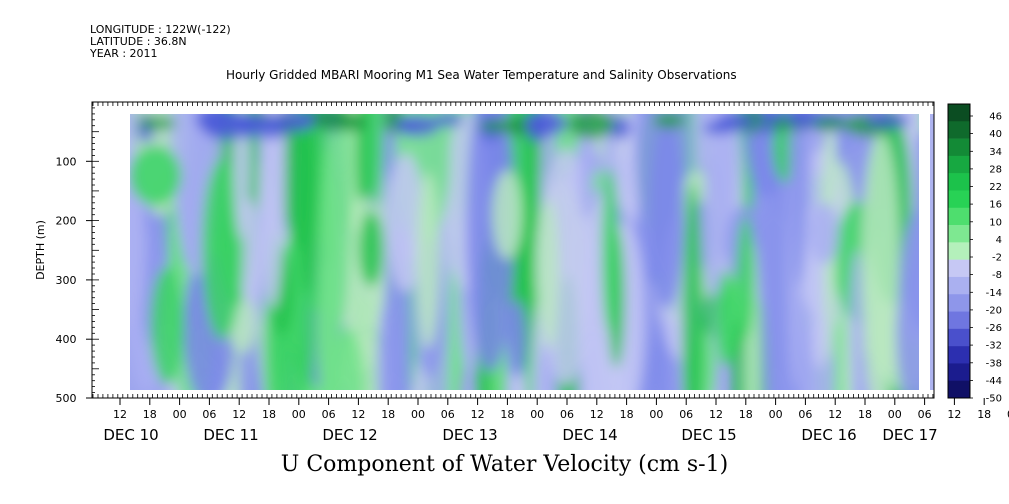 The height and width of the screenshot is (504, 1009). Describe the element at coordinates (999, 240) in the screenshot. I see `colorbar-label: 4` at that location.